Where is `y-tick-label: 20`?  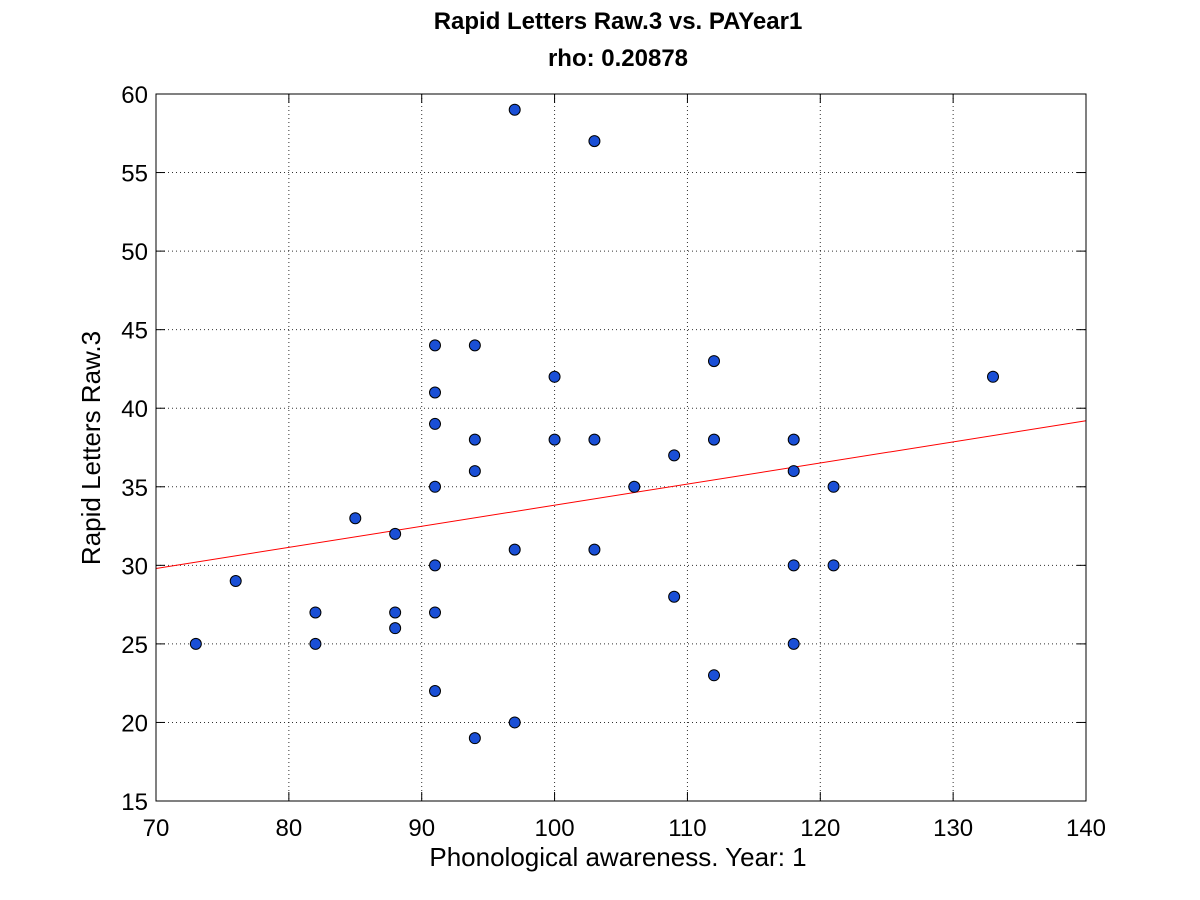
y-tick-label: 20 is located at coordinates (134, 723).